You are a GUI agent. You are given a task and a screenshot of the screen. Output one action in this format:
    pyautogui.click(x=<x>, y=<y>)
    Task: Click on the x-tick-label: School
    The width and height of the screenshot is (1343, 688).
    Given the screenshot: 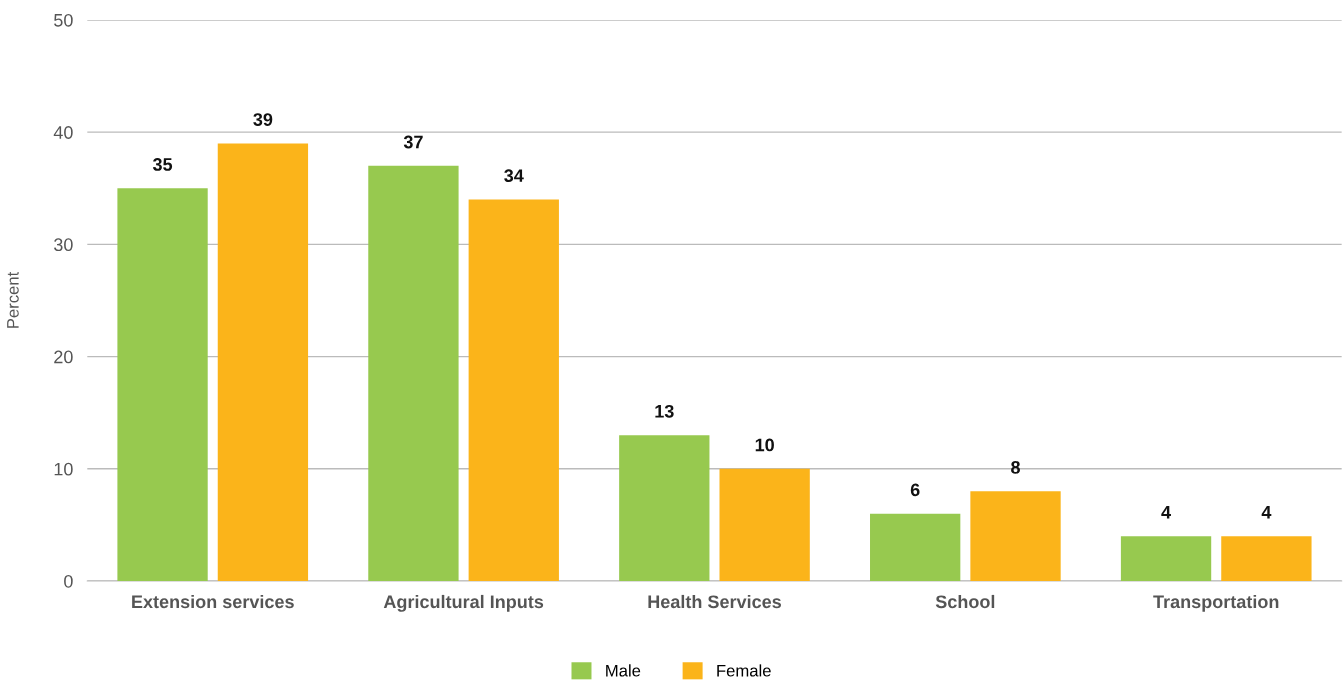 What is the action you would take?
    pyautogui.click(x=965, y=601)
    